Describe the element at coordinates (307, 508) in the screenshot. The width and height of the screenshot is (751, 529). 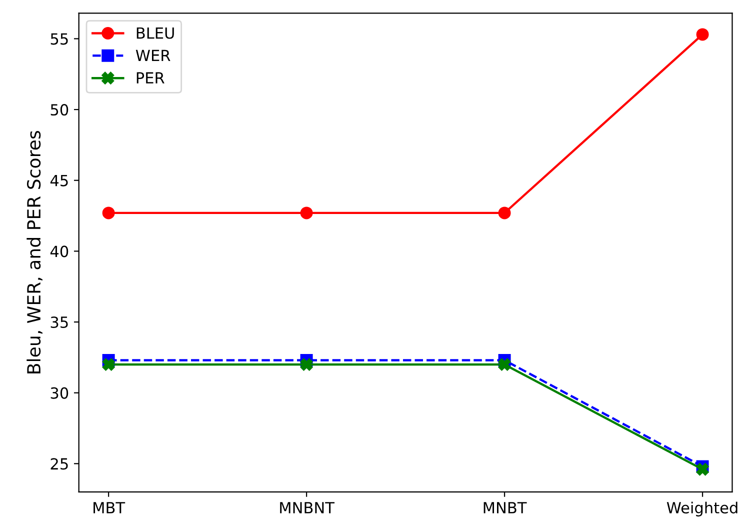
I see `x-tick-label: MNBNT` at that location.